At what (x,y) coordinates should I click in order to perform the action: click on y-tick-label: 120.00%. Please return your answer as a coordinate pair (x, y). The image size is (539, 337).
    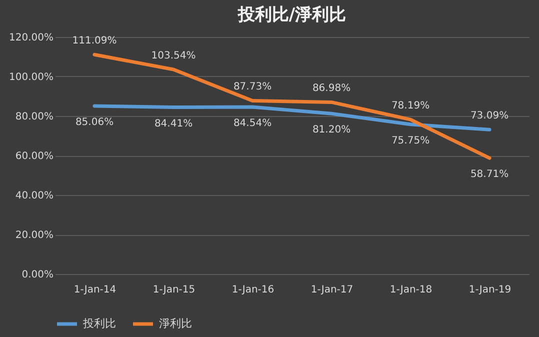
    Looking at the image, I should click on (31, 38).